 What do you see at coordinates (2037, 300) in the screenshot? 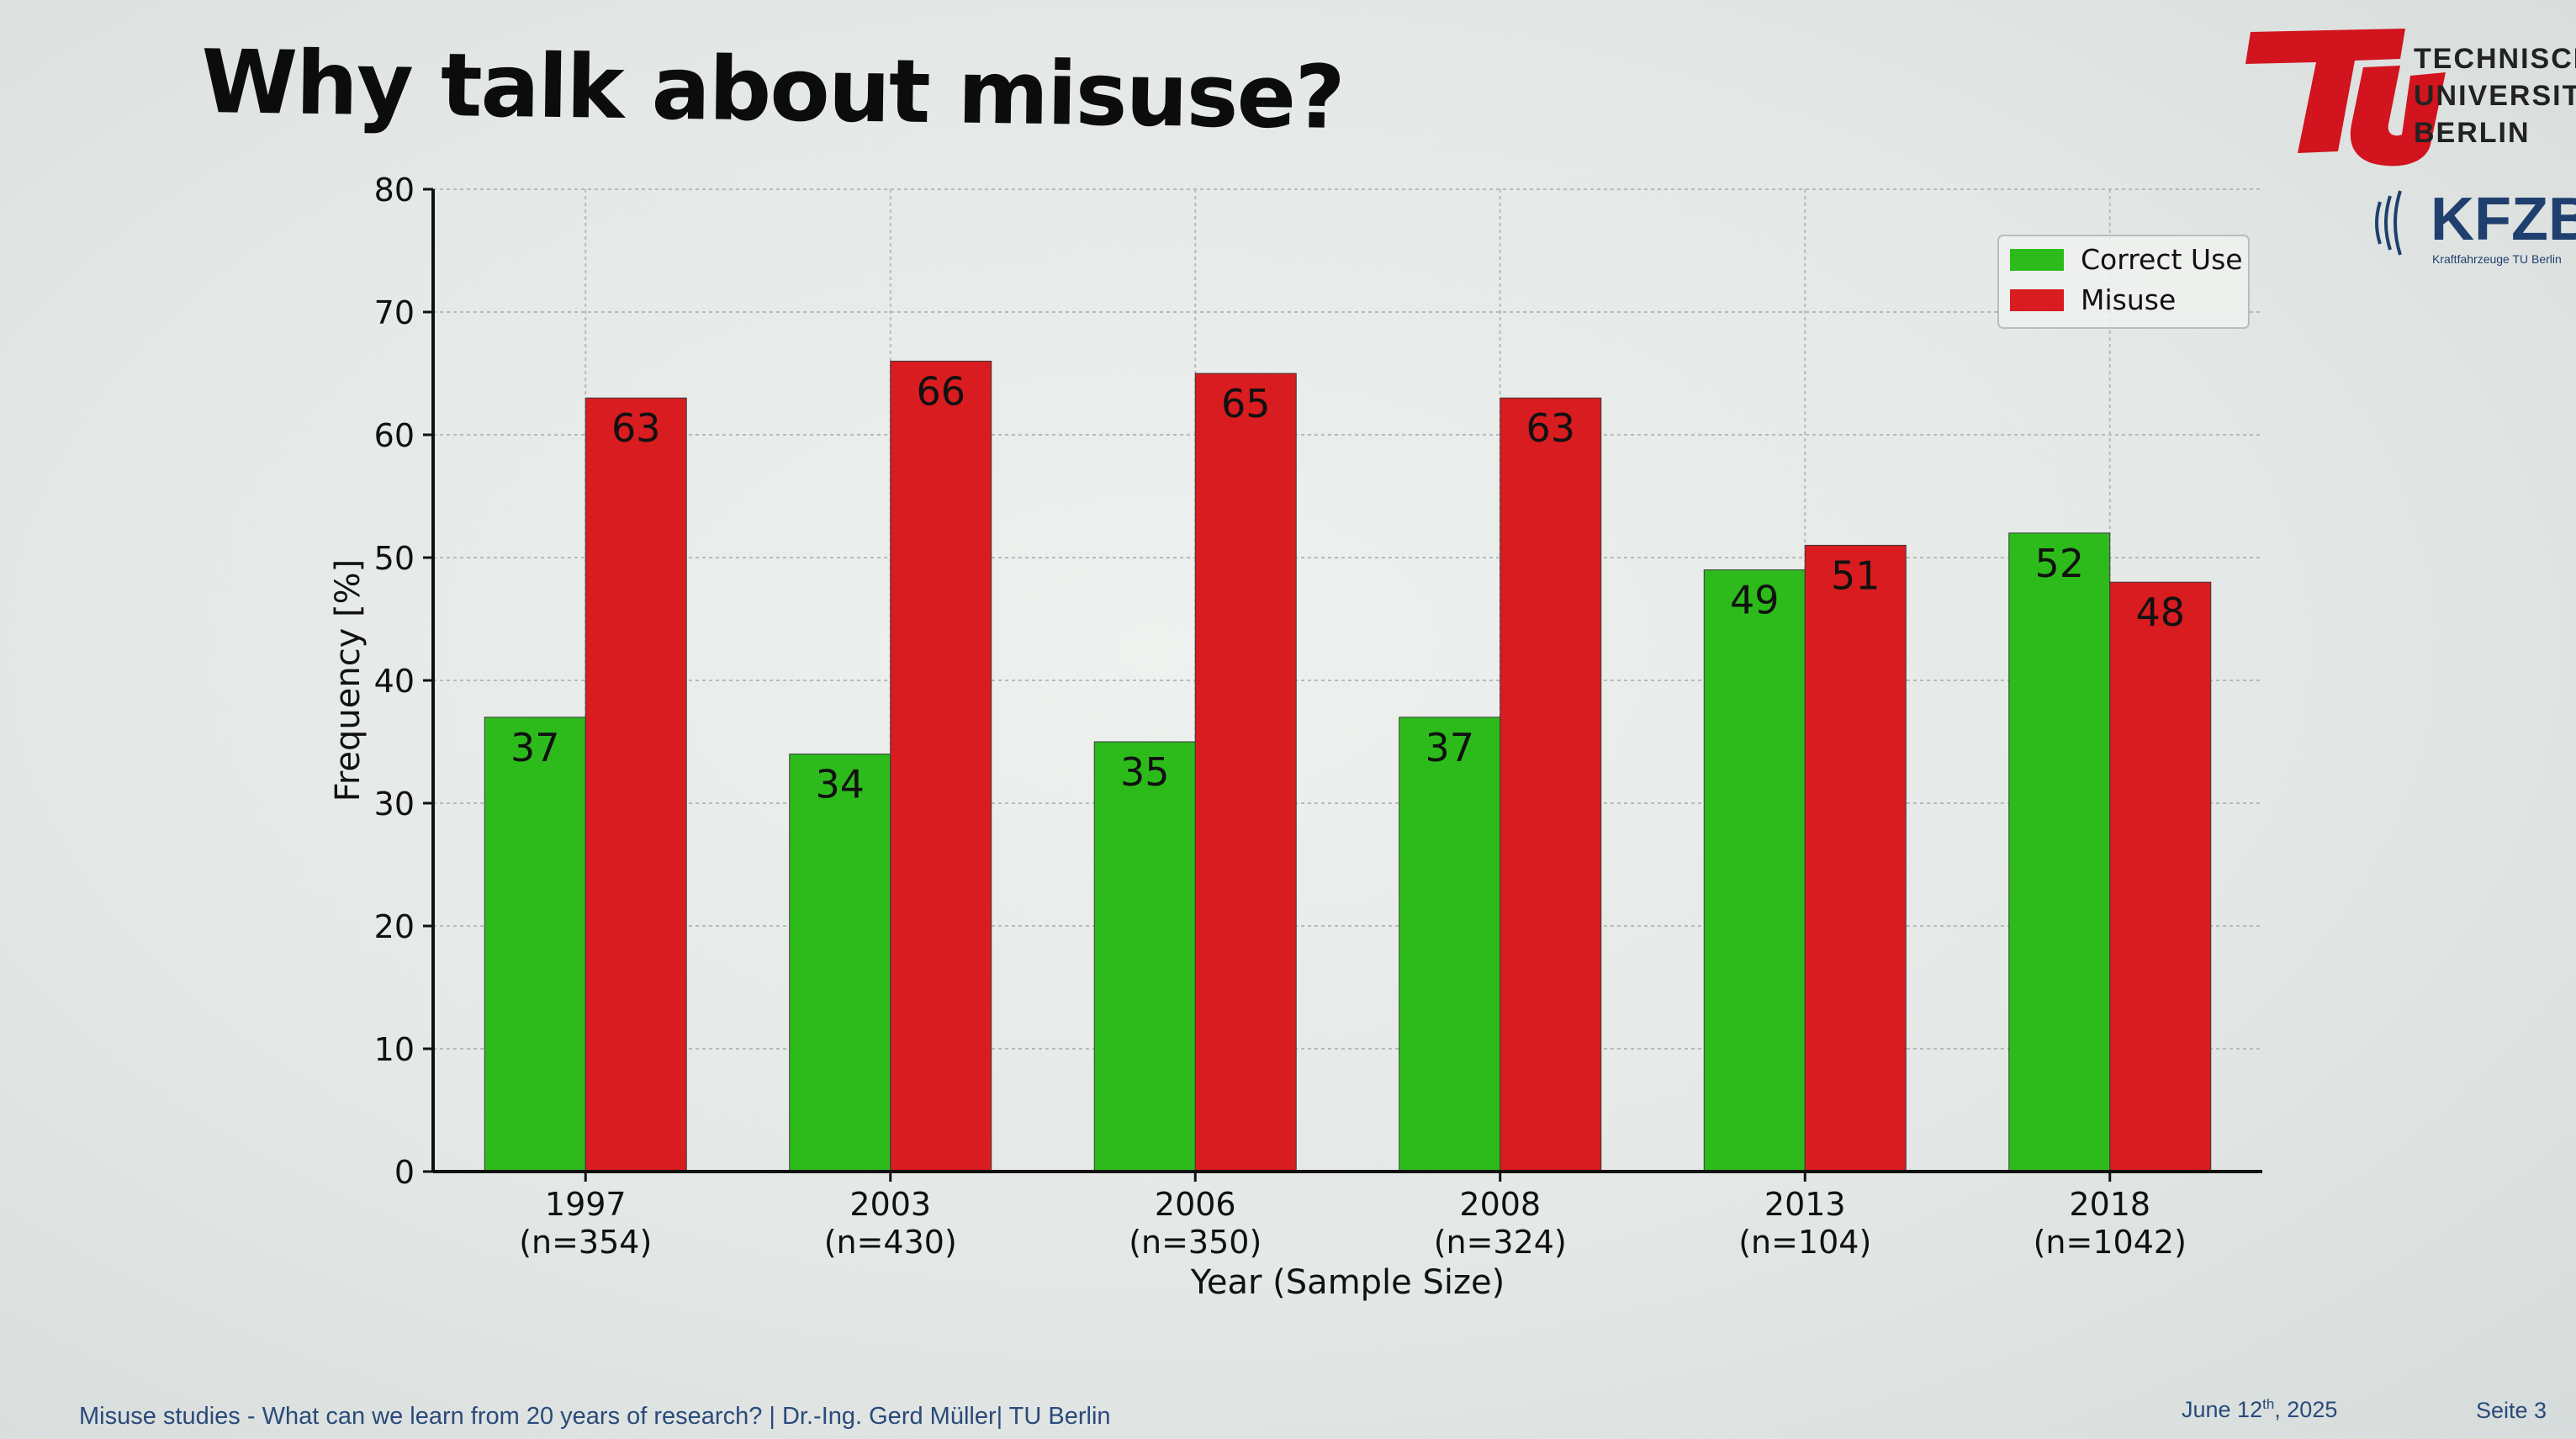
I see `legend-swatch-misuse` at bounding box center [2037, 300].